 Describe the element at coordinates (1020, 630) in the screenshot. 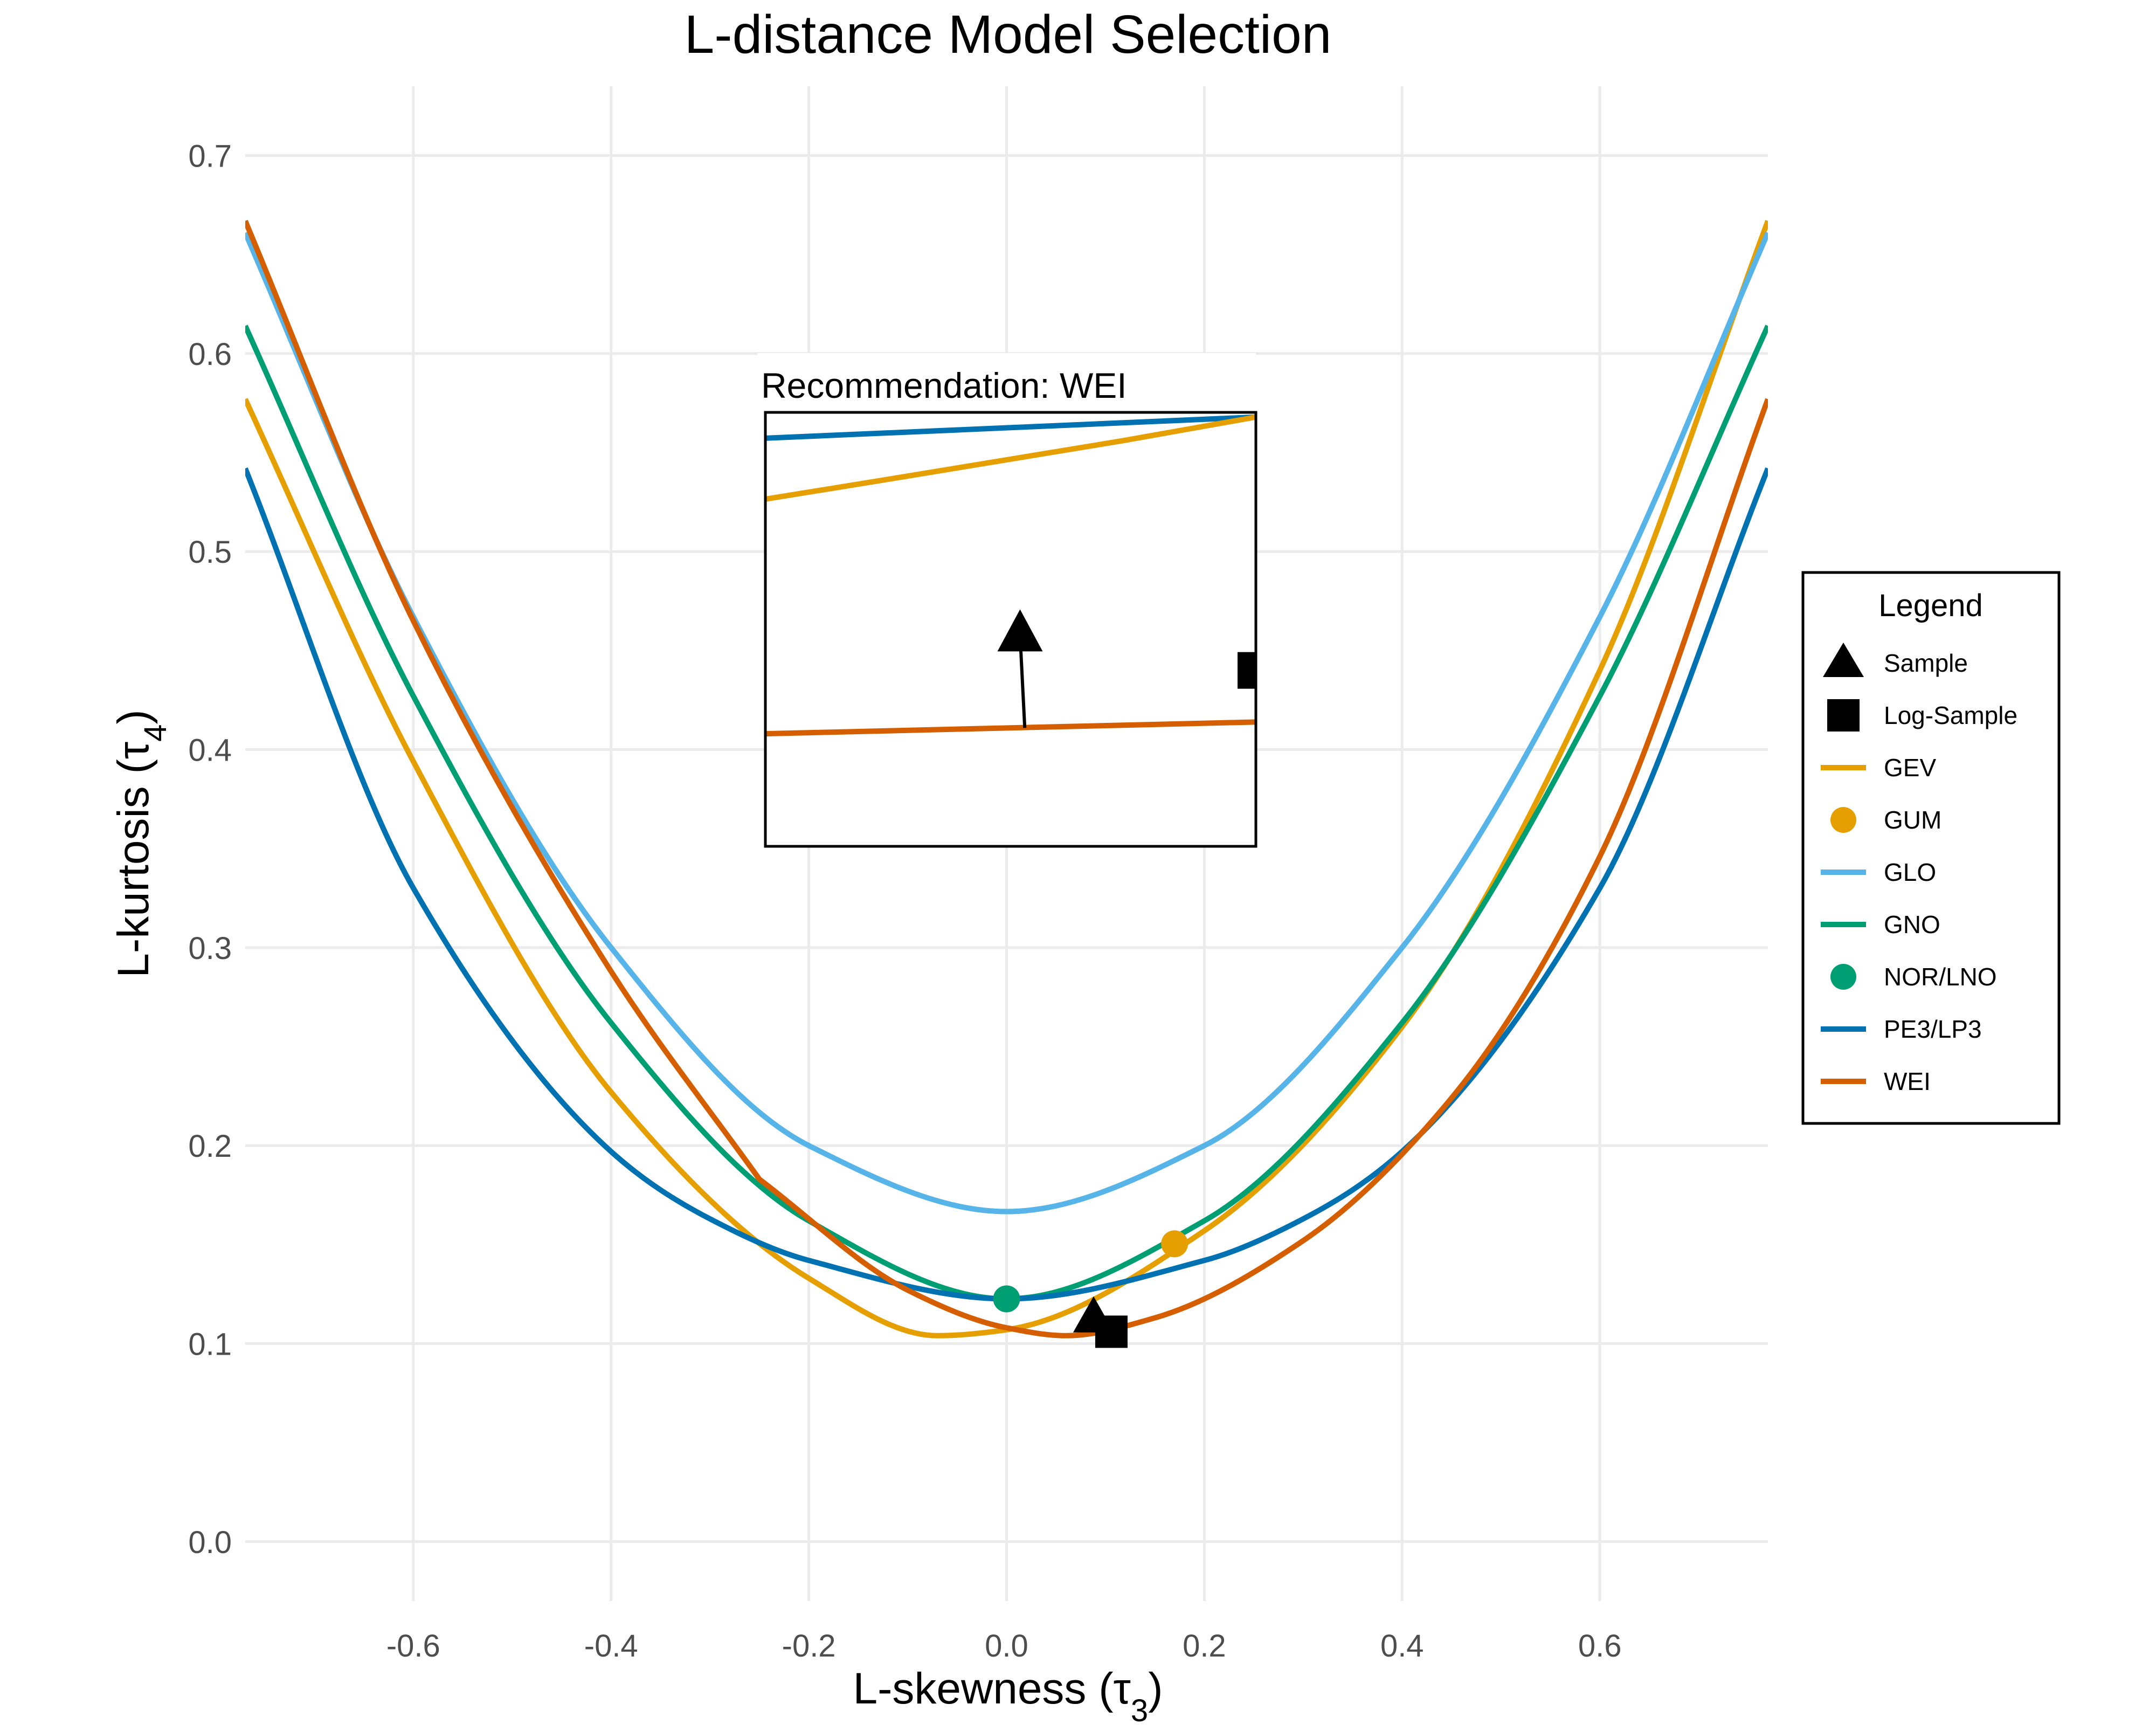

I see `inset-sample-marker` at that location.